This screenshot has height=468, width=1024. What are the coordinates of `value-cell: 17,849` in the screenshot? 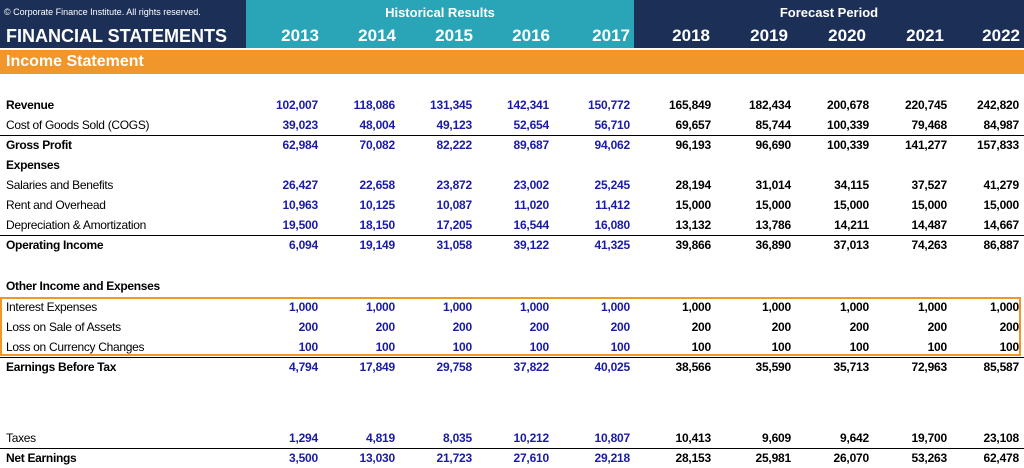 It's located at (377, 367).